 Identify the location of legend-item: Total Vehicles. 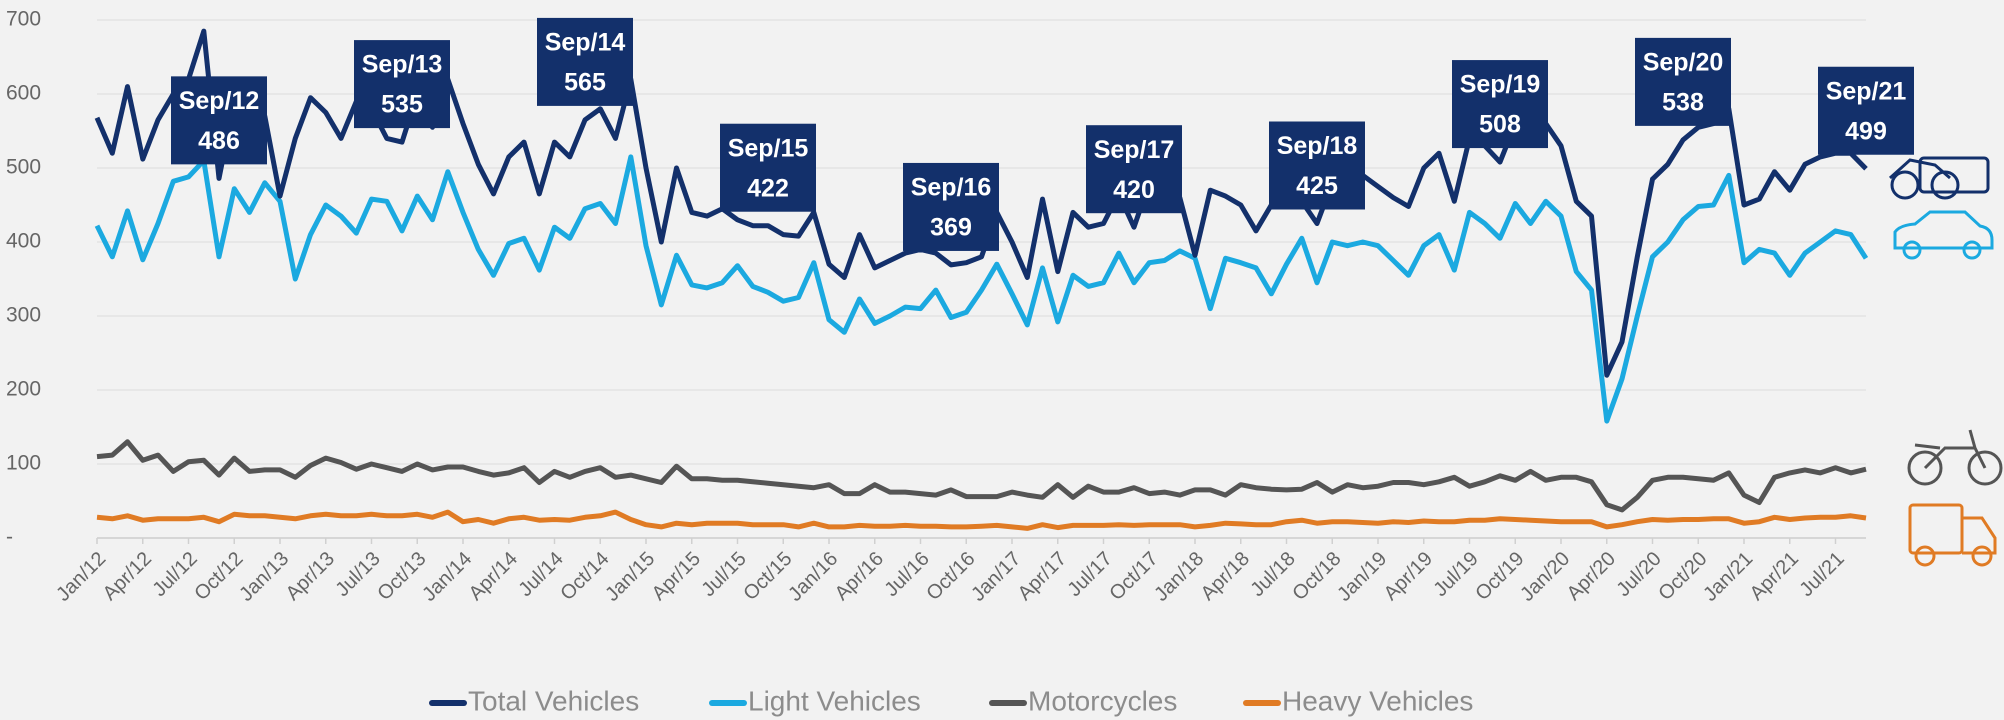
(534, 700).